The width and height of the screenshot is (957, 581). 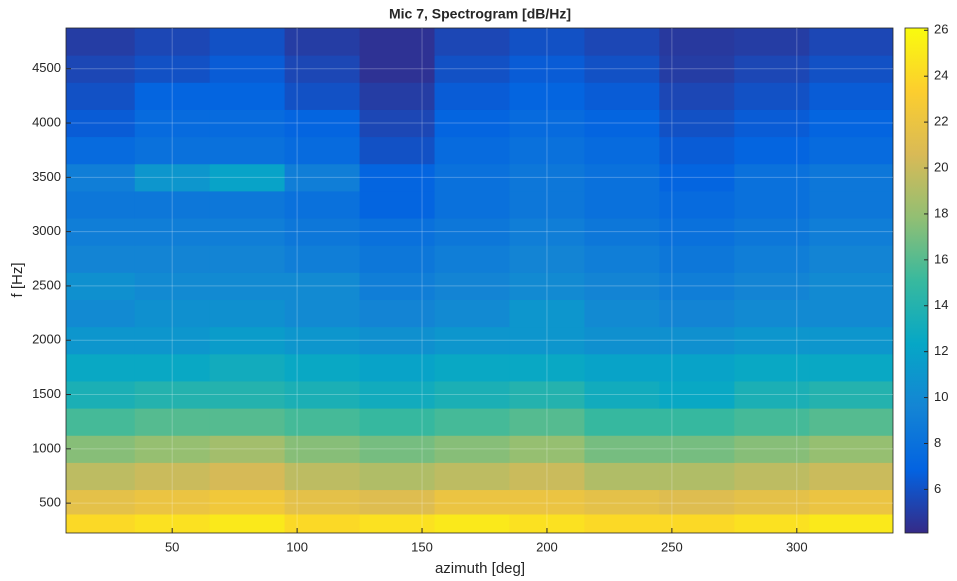 I want to click on colorbar-tick-label: 10, so click(x=941, y=396).